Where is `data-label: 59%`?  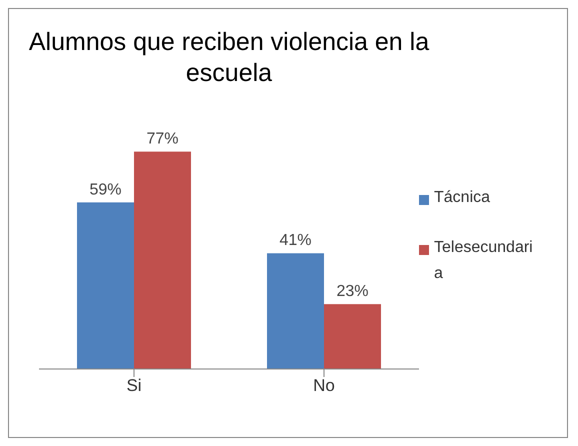 data-label: 59% is located at coordinates (105, 189).